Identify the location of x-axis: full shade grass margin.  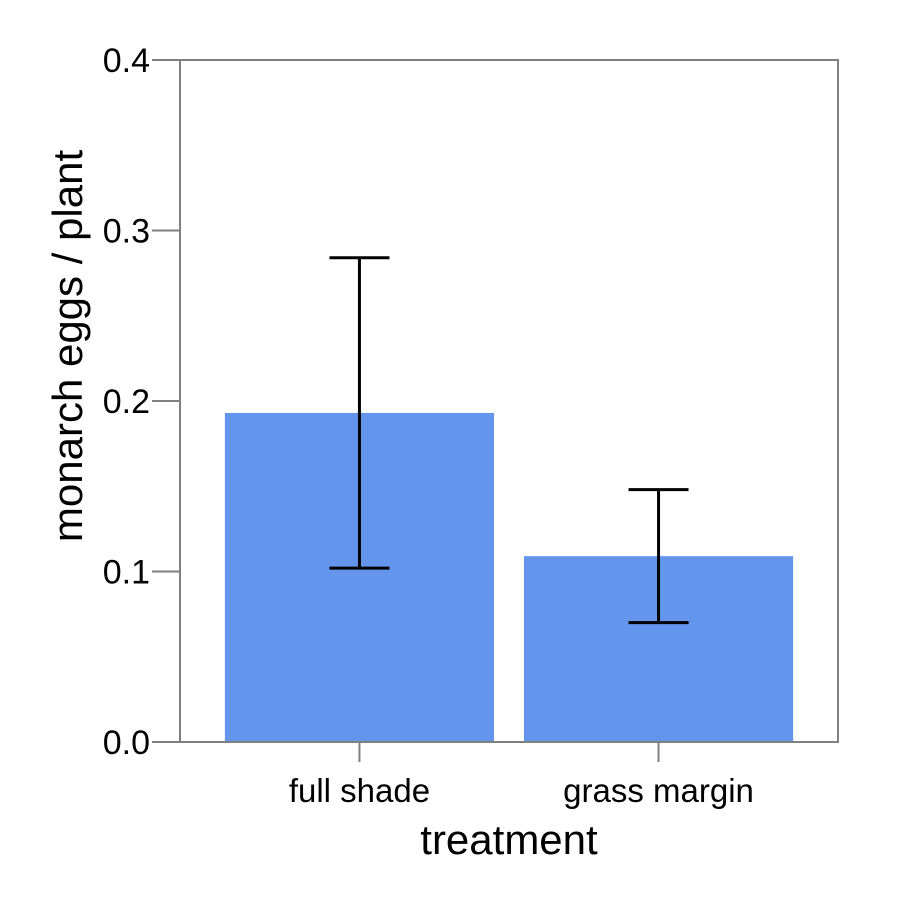
(521, 775).